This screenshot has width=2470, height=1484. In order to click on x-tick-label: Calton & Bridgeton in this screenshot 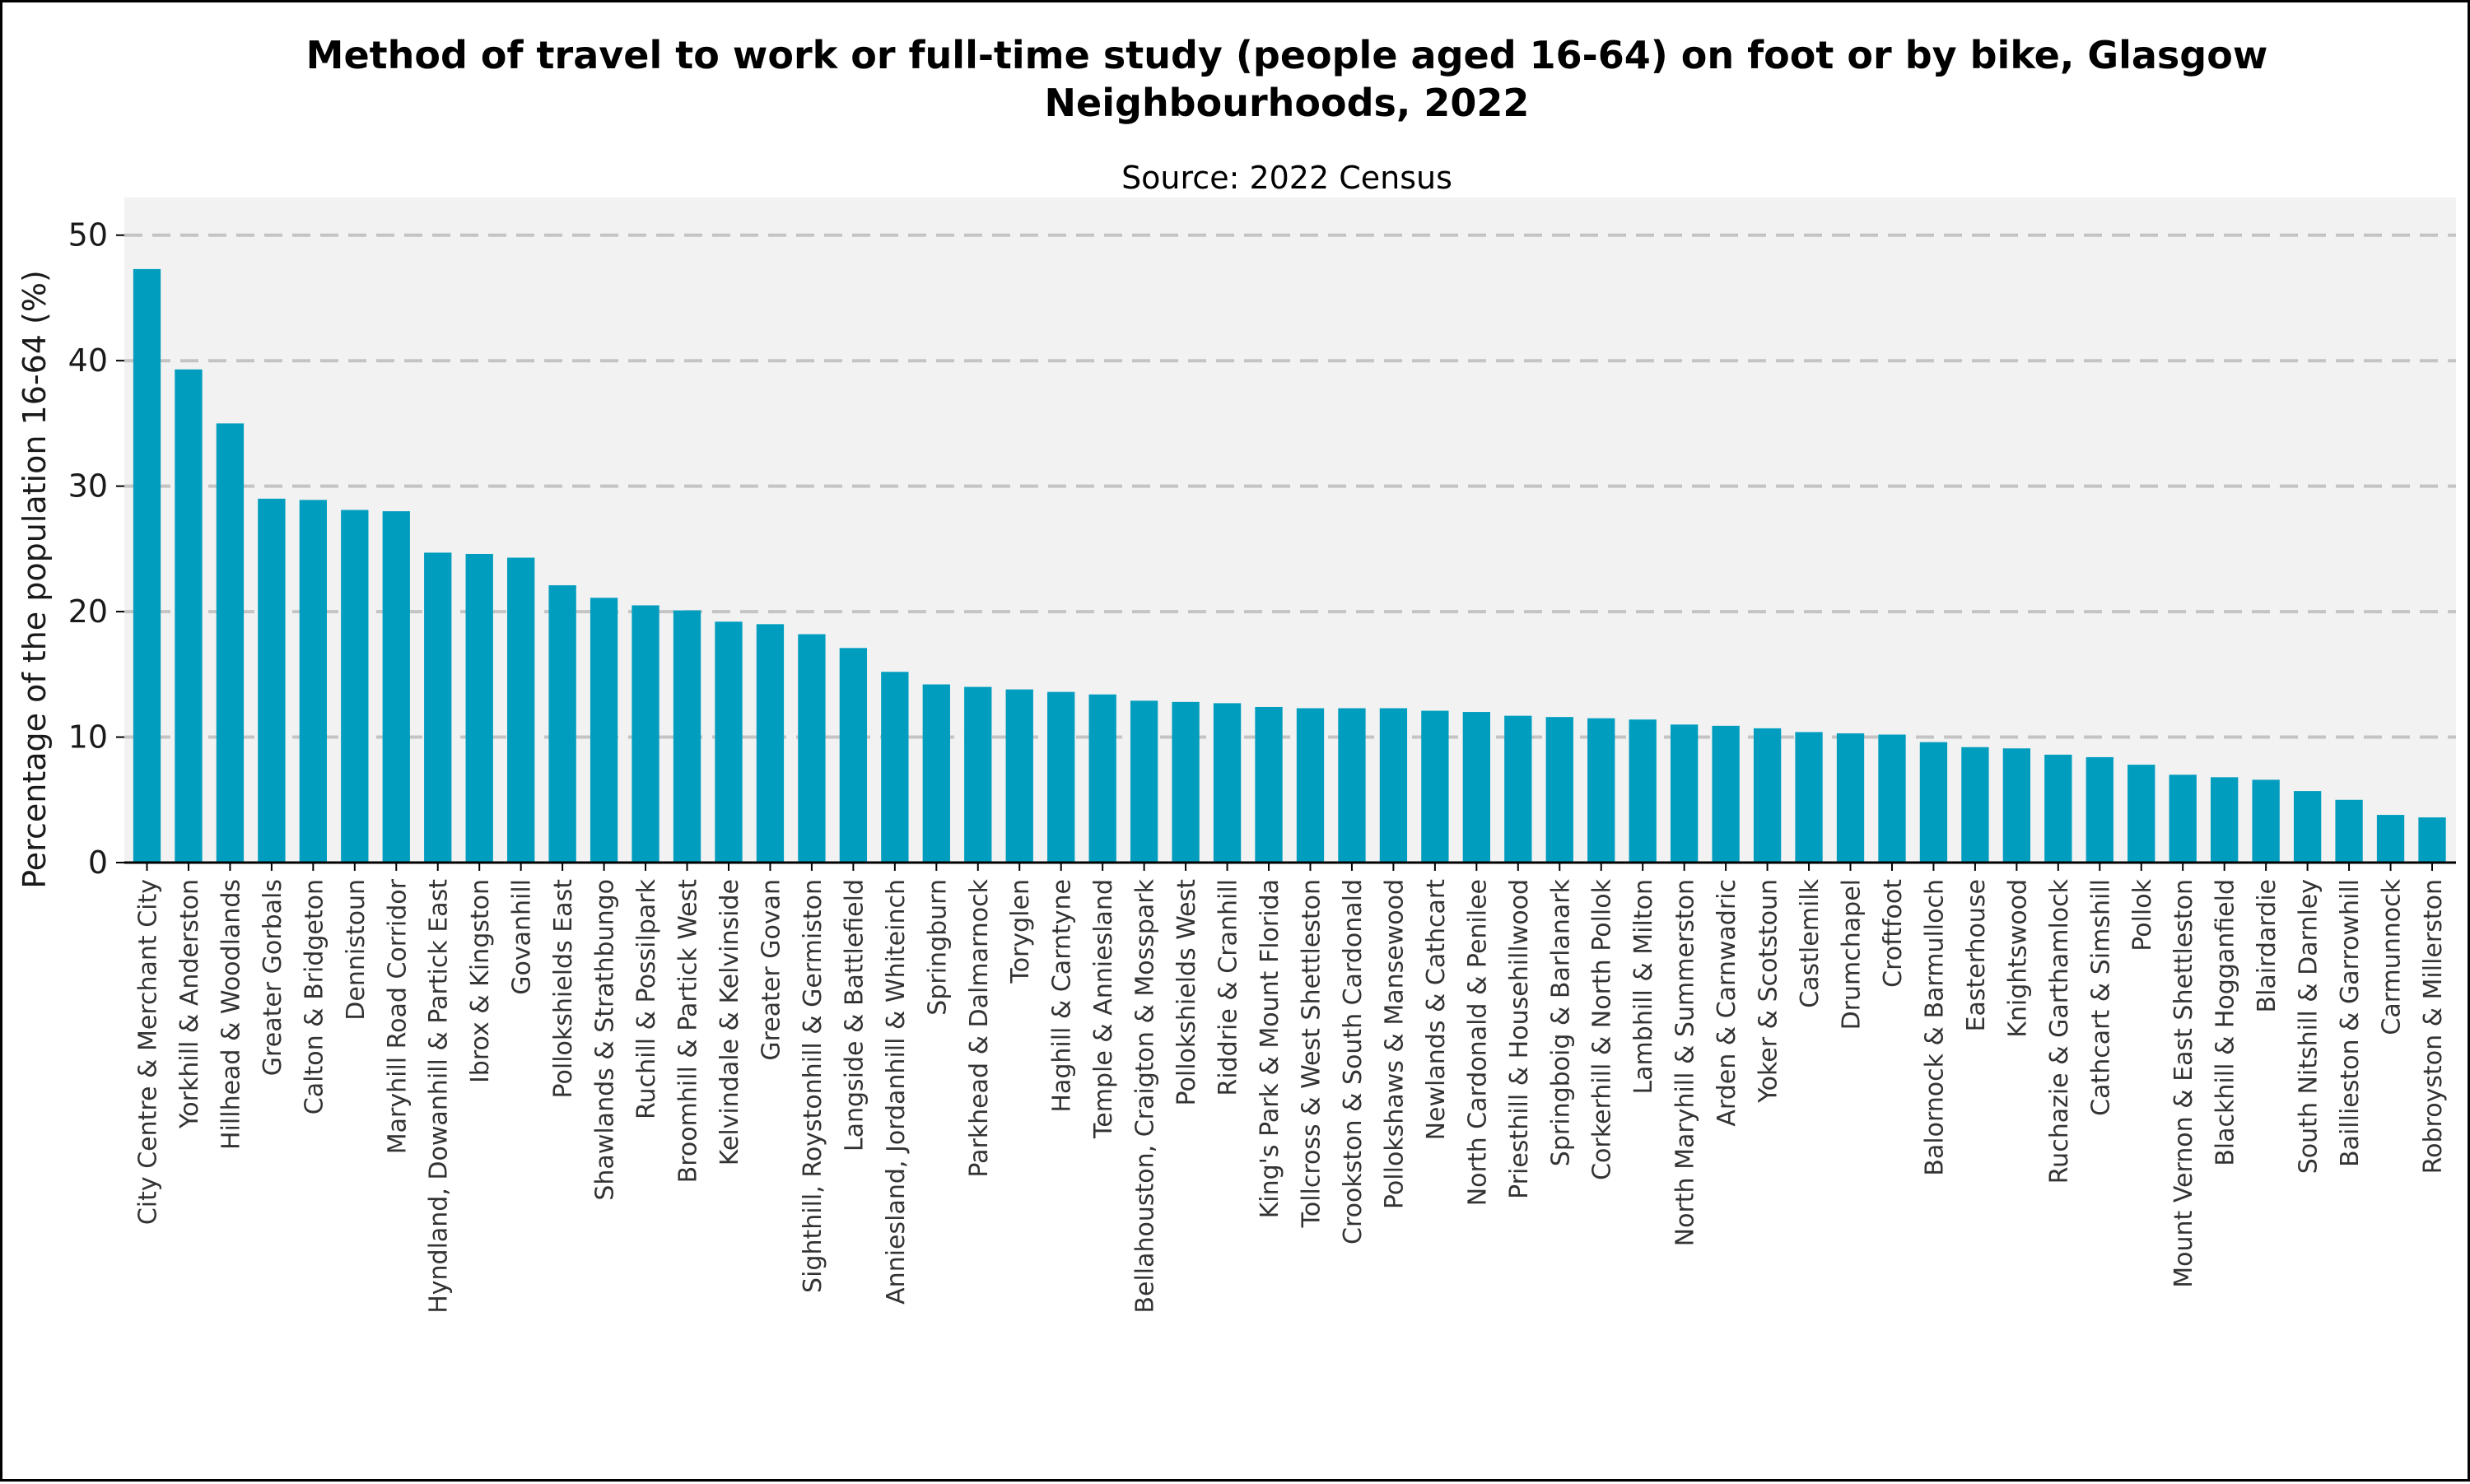, I will do `click(314, 996)`.